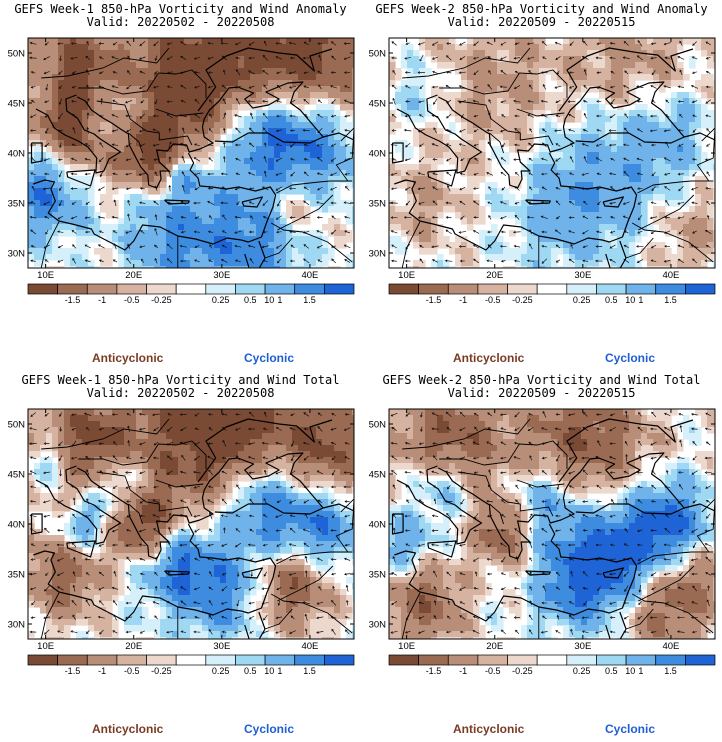 The width and height of the screenshot is (722, 742). Describe the element at coordinates (494, 646) in the screenshot. I see `lon-tick-label: 20E` at that location.